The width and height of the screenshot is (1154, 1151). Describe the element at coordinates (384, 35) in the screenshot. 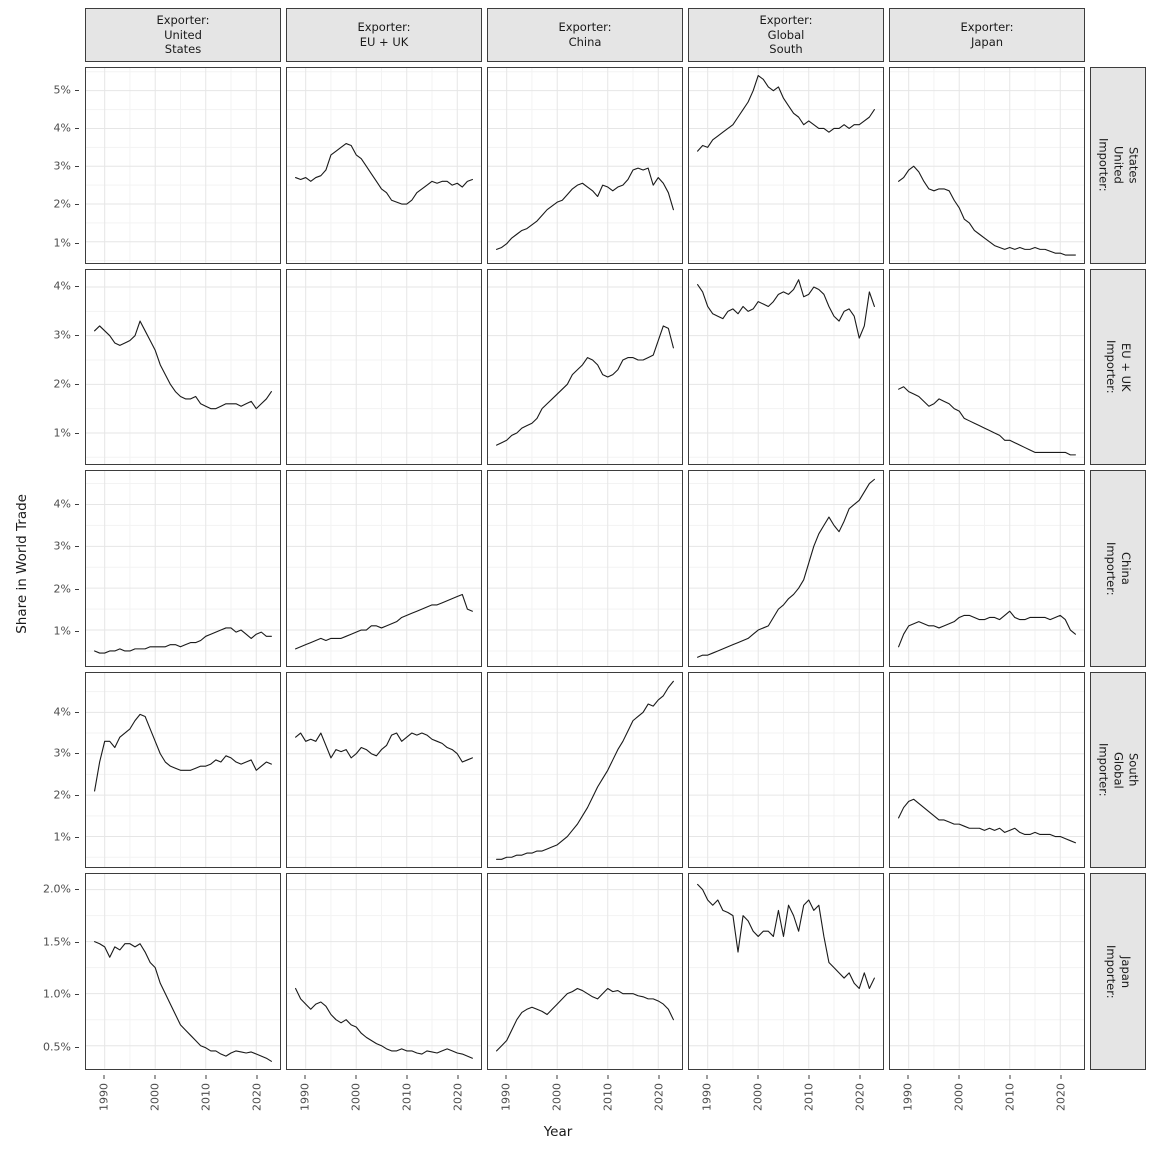

I see `col-strip-eu-uk: Exporter: EU + UK` at that location.